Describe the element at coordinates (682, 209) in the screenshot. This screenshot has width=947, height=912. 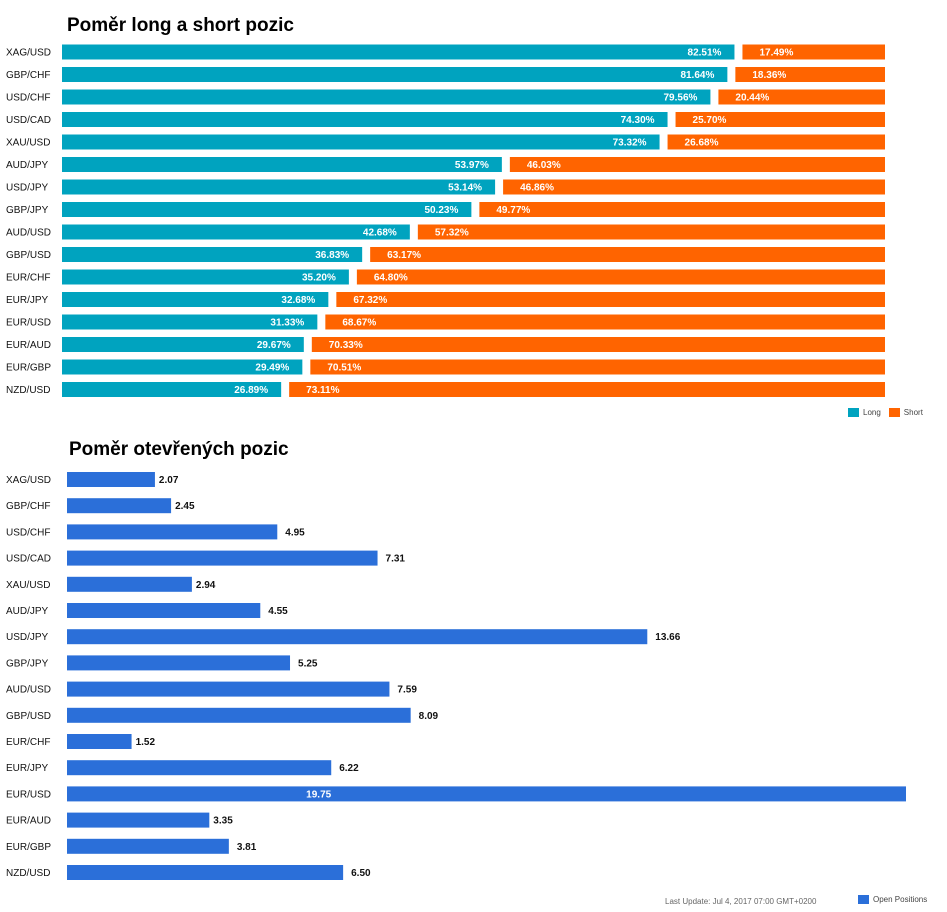
I see `short-bar-gbp-jpy` at that location.